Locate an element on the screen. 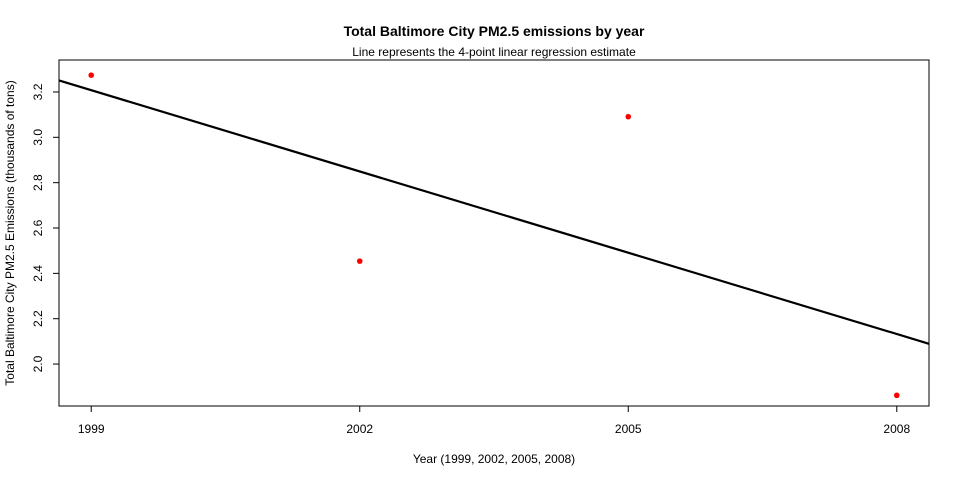 The image size is (960, 480). x-axis-label: Year (1999, 2002, 2005, 2008) is located at coordinates (494, 459).